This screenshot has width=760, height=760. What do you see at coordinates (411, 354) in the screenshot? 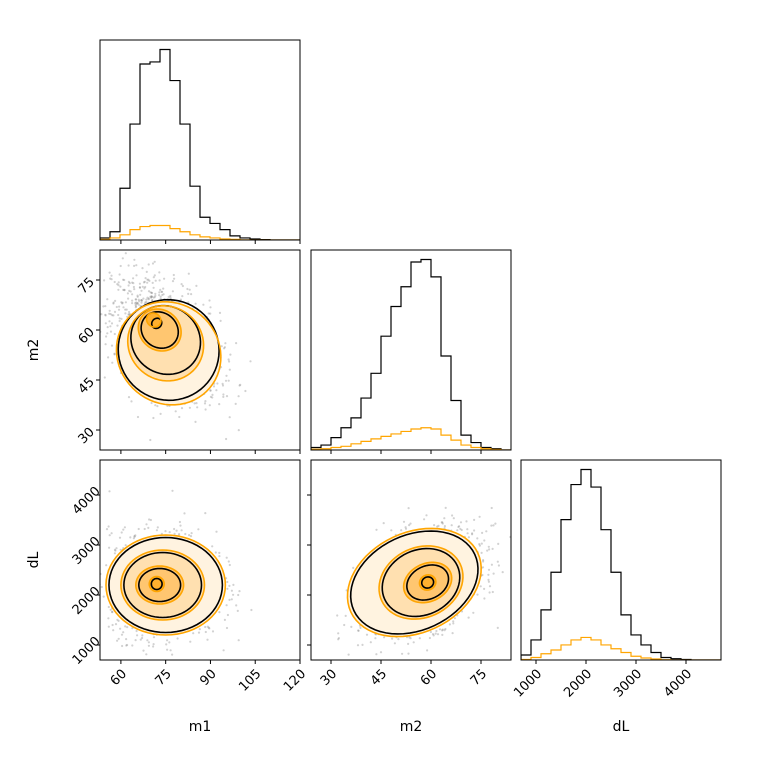
I see `histogram-m2-black-series` at bounding box center [411, 354].